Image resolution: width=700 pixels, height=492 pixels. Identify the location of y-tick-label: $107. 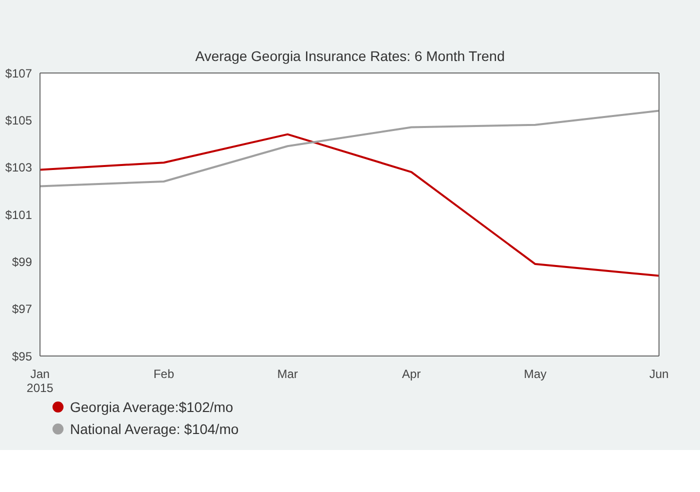
(18, 73).